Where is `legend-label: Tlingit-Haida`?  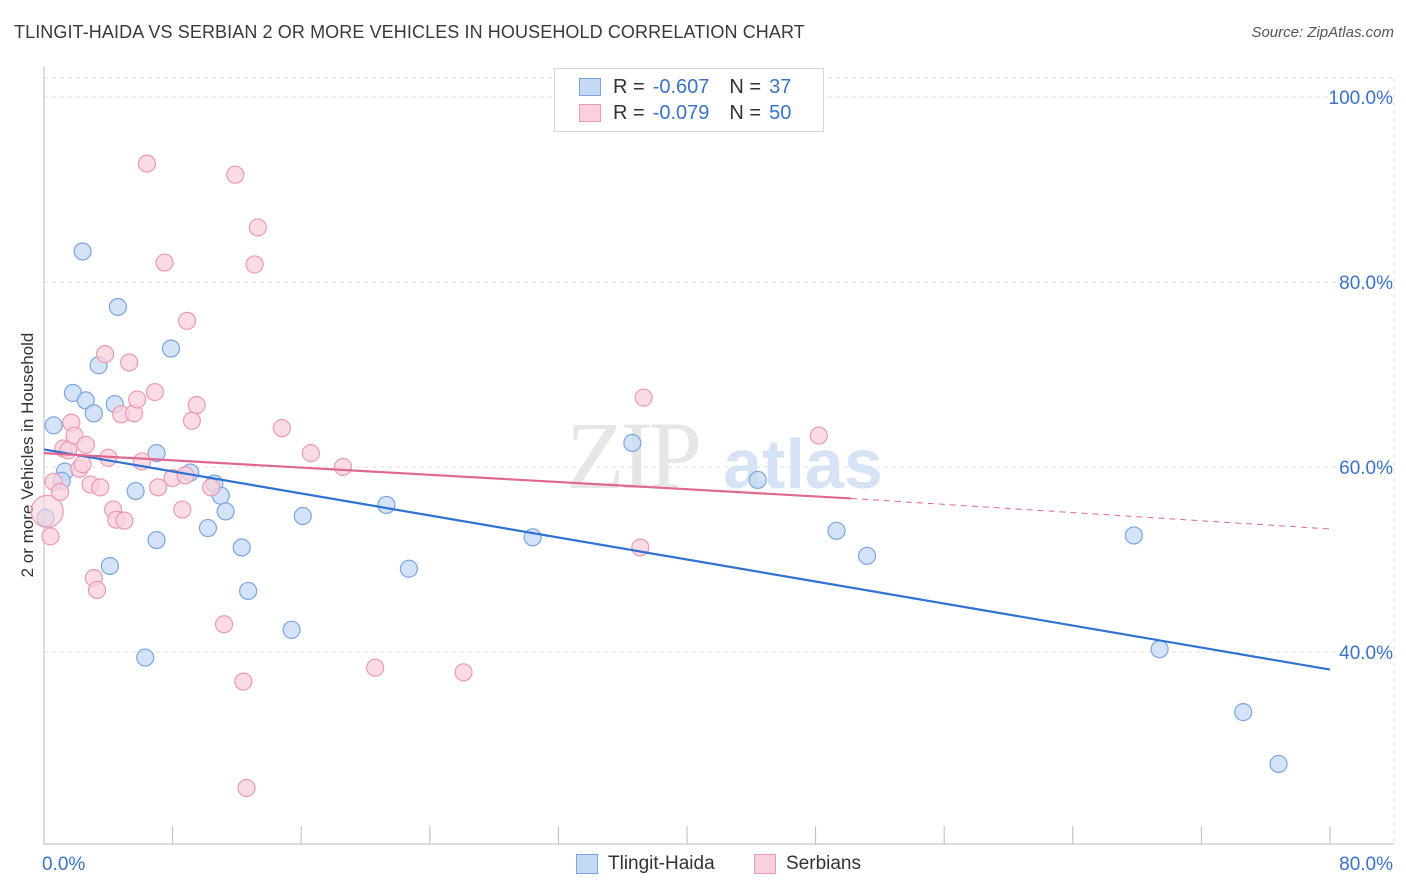 legend-label: Tlingit-Haida is located at coordinates (661, 863).